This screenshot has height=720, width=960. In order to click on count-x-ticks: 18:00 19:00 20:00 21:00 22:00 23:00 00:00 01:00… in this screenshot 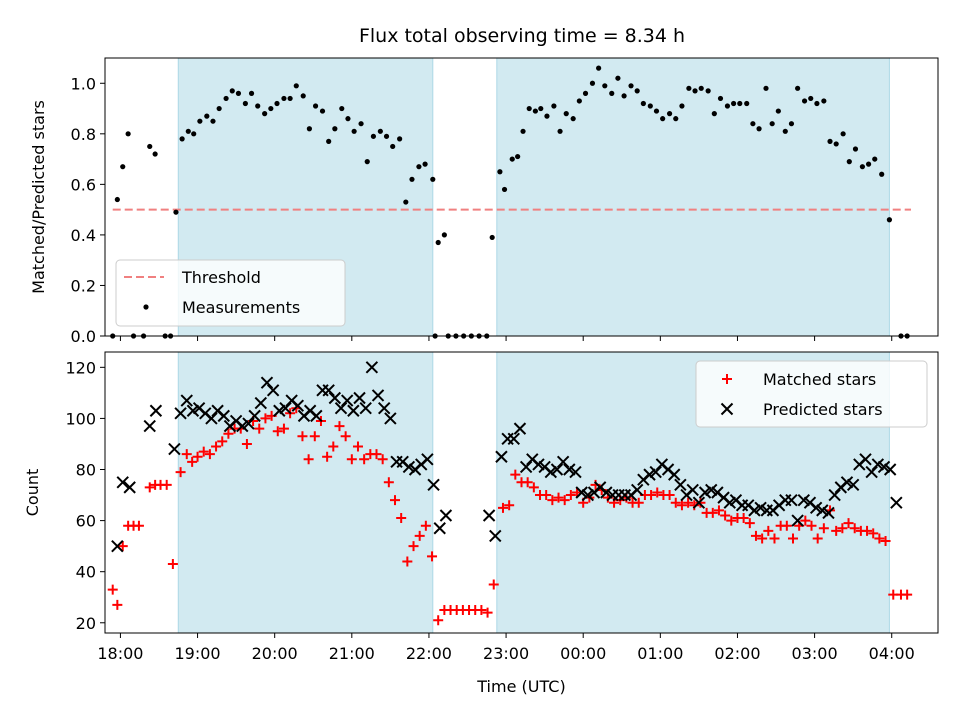, I will do `click(506, 648)`.